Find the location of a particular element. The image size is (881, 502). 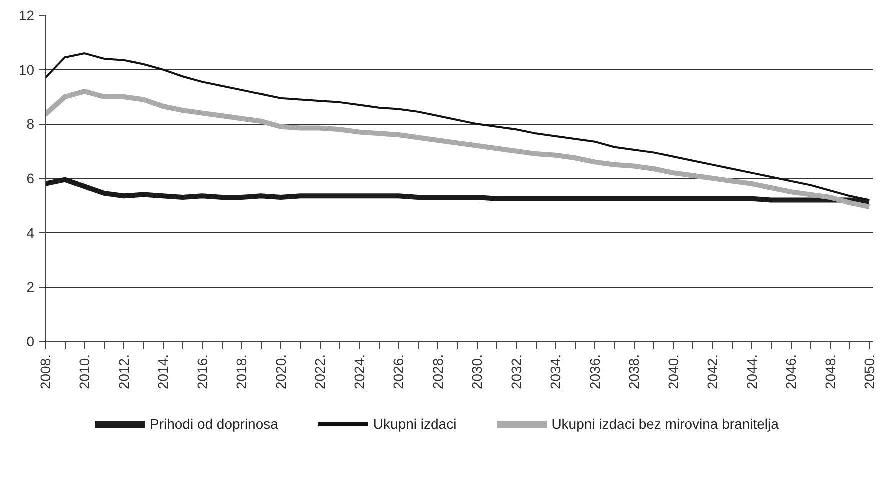

x-tick-label: 2008. is located at coordinates (46, 372).